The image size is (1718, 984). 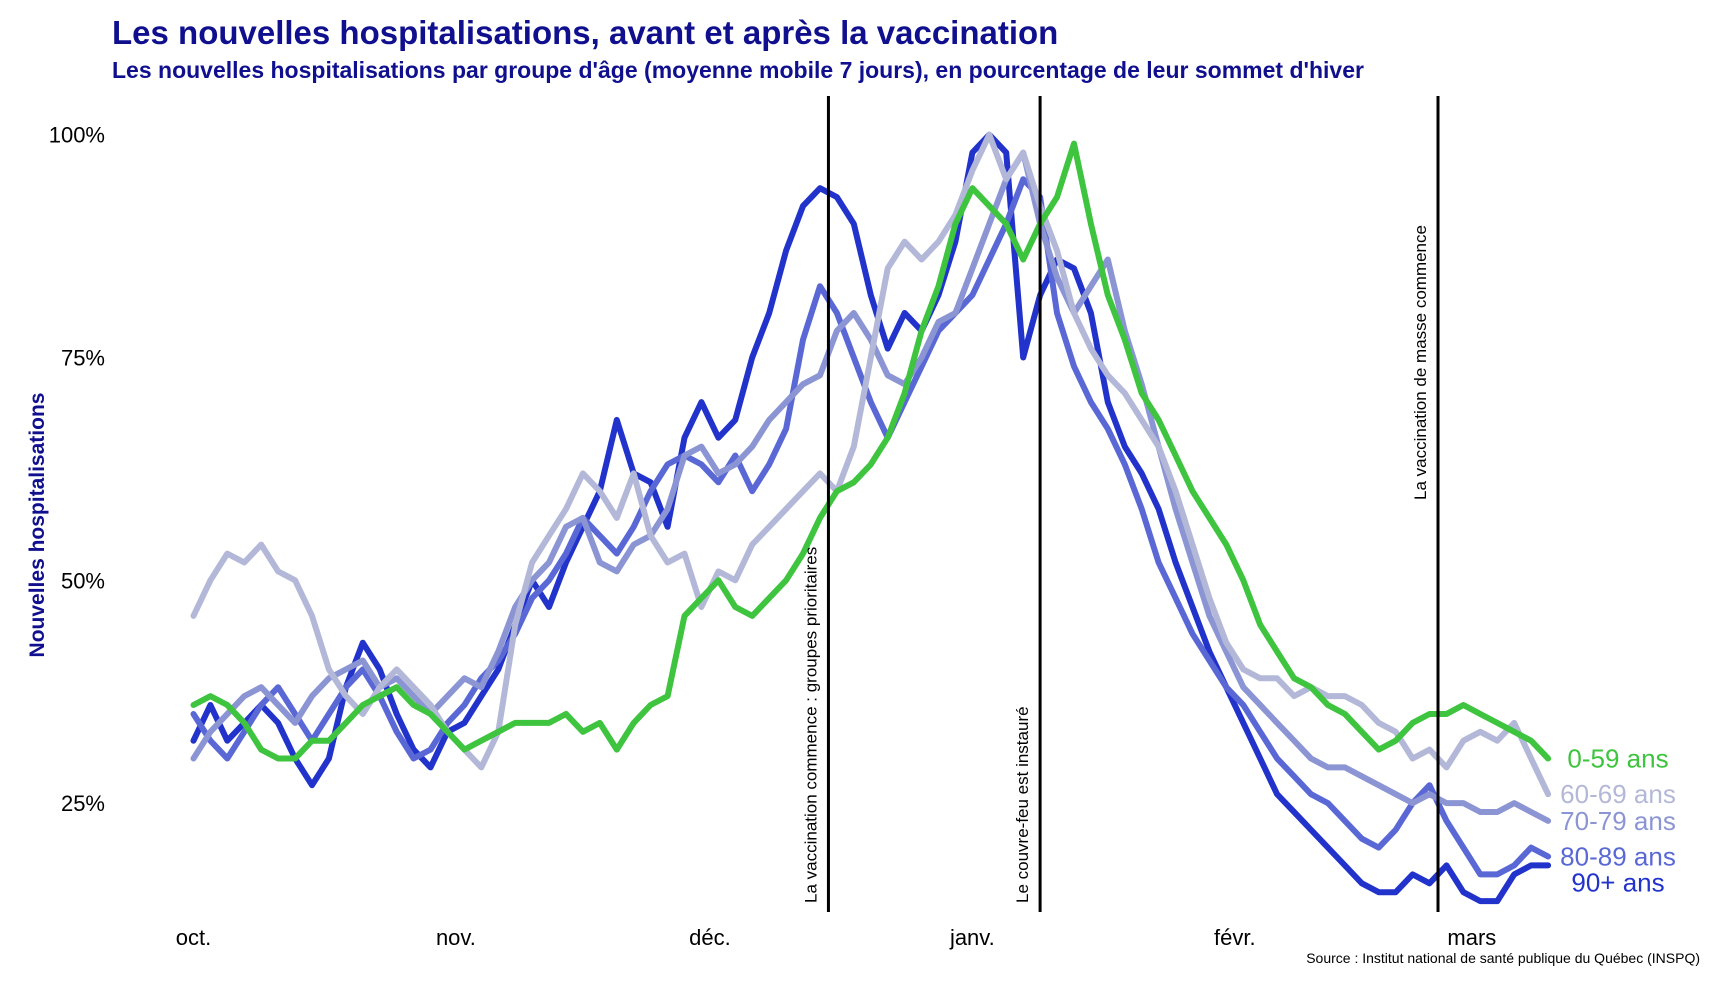 I want to click on x-tick-label: janv., so click(x=972, y=937).